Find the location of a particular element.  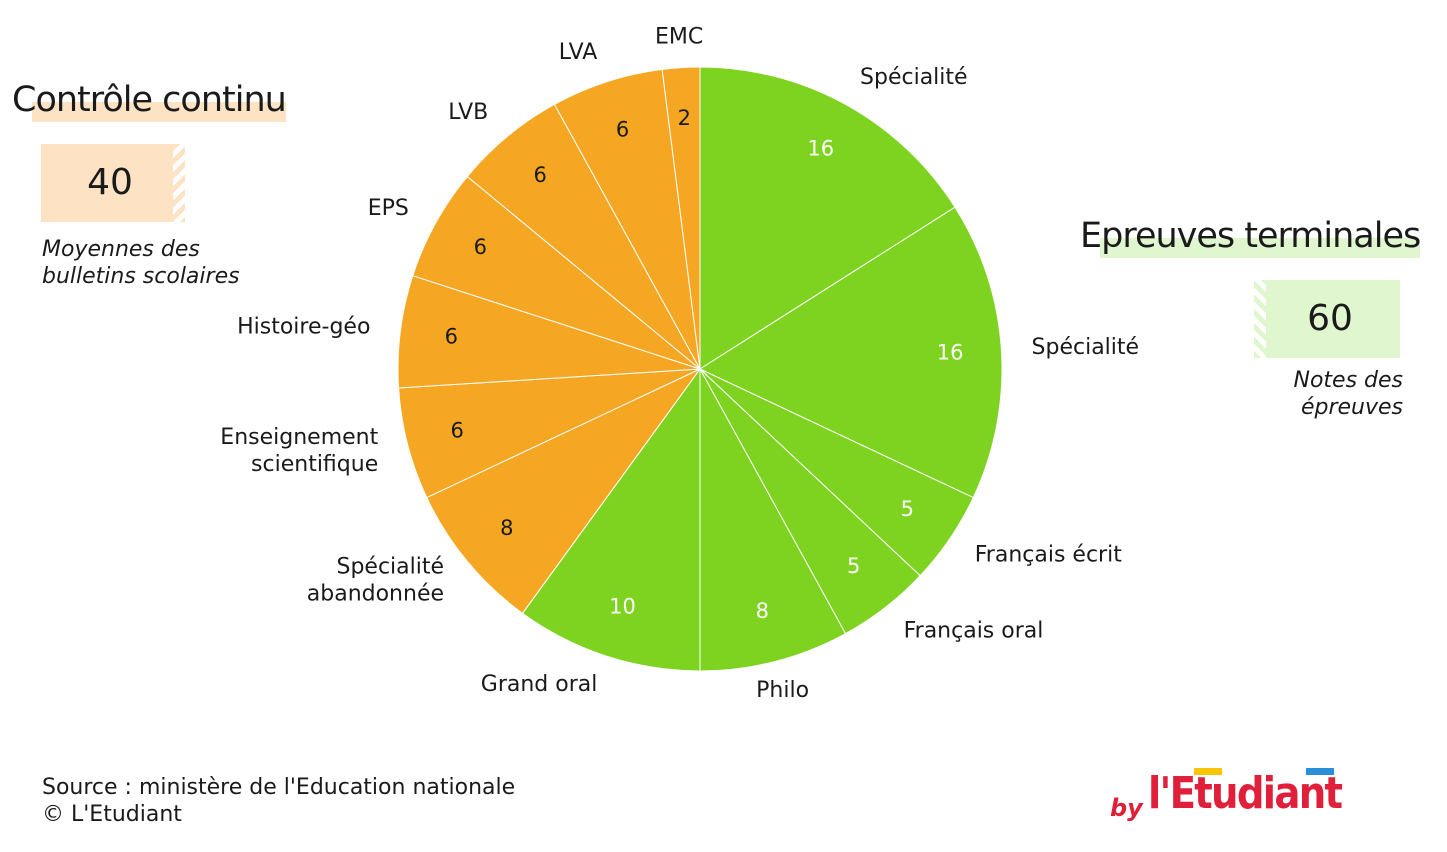

slice-category-label: EPS is located at coordinates (388, 208).